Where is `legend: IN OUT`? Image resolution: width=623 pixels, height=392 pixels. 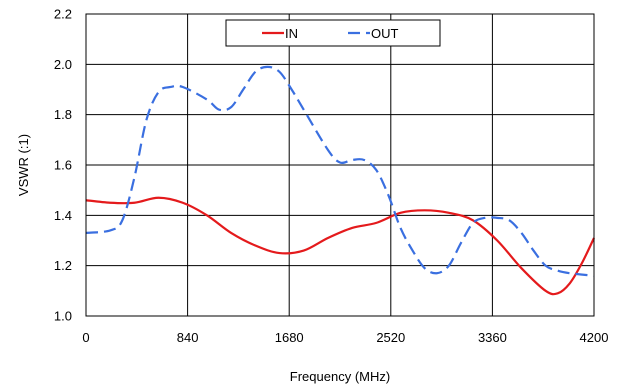 legend: IN OUT is located at coordinates (333, 33).